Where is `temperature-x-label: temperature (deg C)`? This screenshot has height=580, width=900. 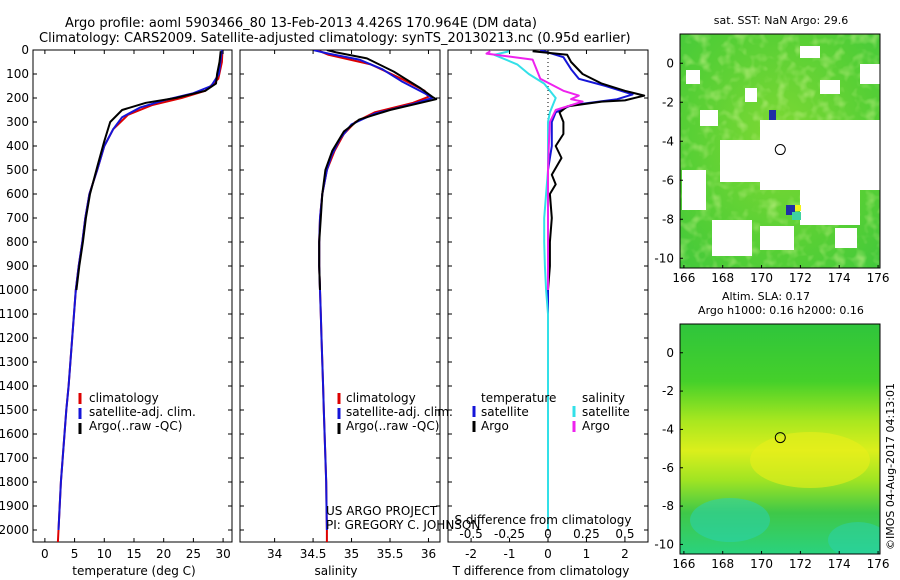
temperature-x-label: temperature (deg C) is located at coordinates (133, 571).